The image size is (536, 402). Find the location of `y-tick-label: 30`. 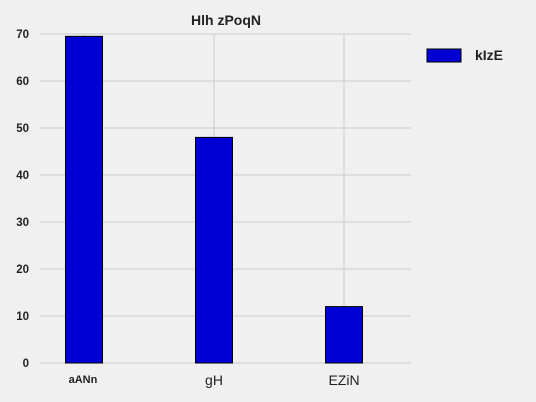

y-tick-label: 30 is located at coordinates (22, 223).